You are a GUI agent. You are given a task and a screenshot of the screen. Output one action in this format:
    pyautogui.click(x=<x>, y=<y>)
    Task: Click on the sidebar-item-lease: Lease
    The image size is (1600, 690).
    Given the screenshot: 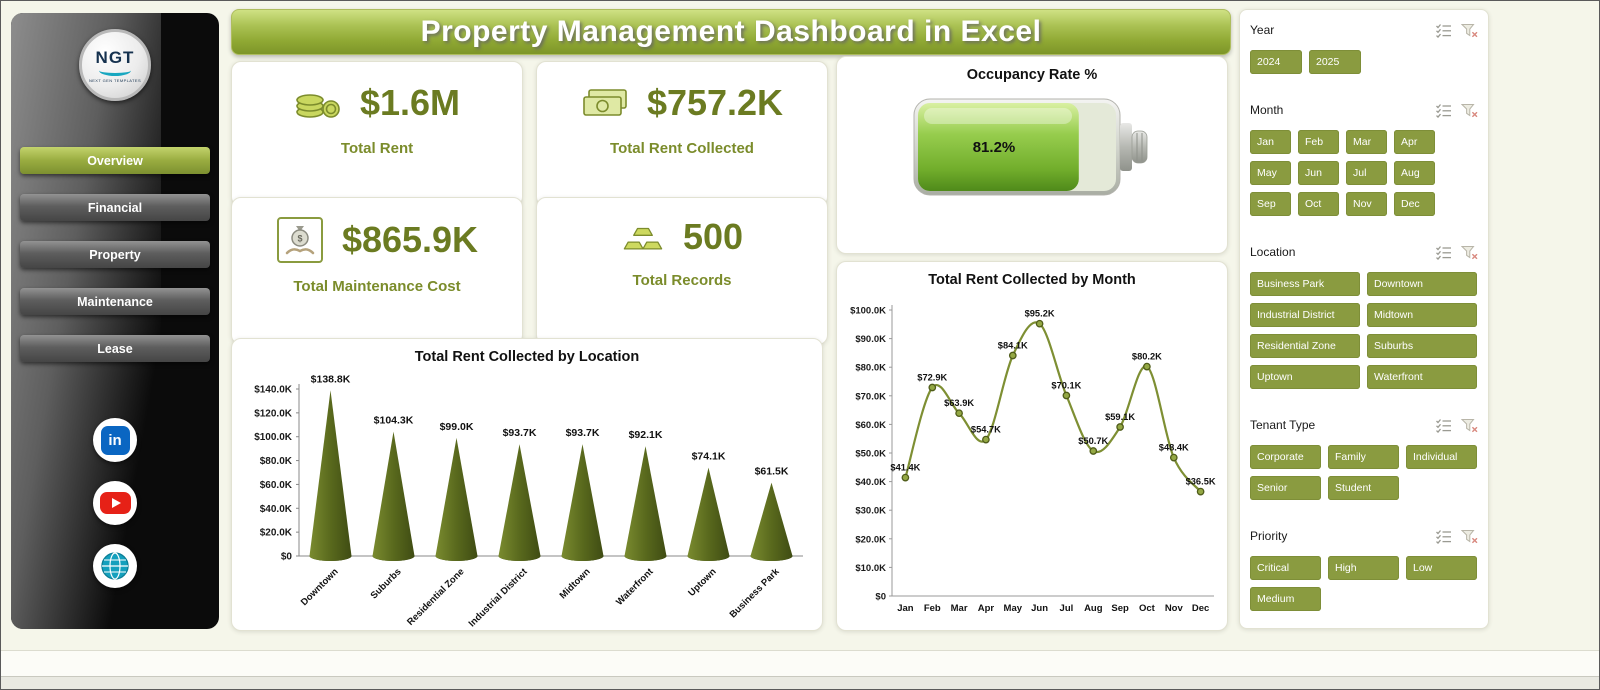 What is the action you would take?
    pyautogui.click(x=115, y=348)
    